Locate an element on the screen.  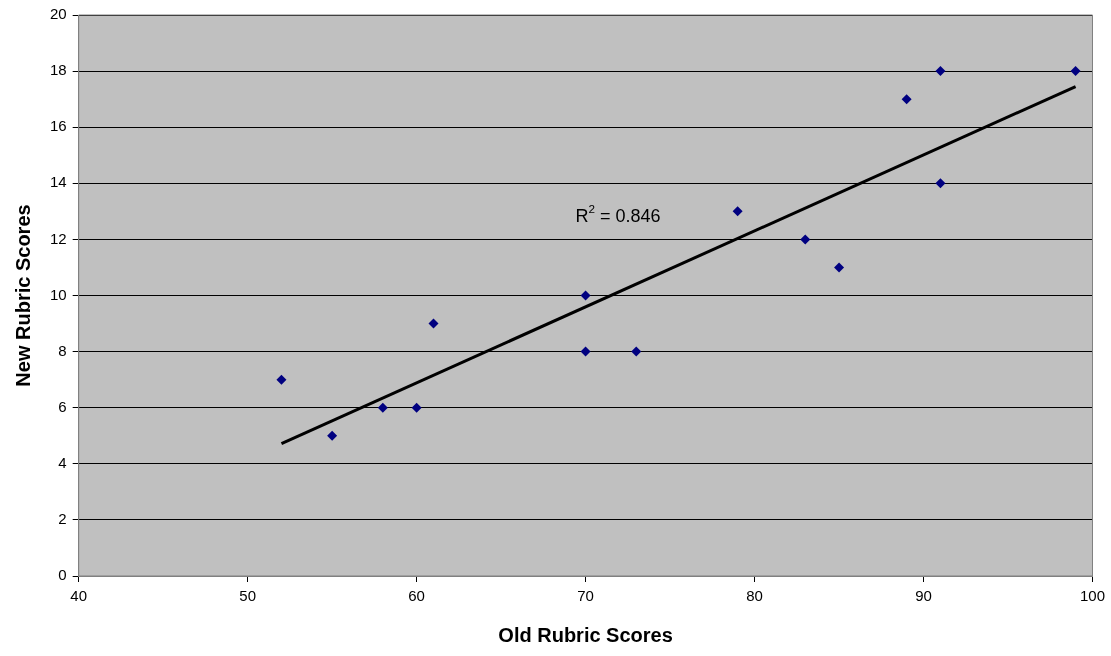
y-tick-label: 0 is located at coordinates (62, 575).